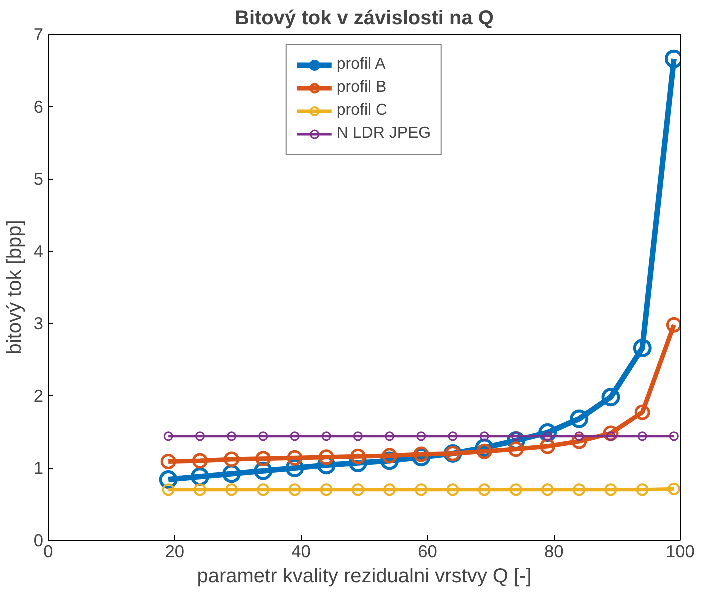 This screenshot has width=704, height=595. What do you see at coordinates (362, 111) in the screenshot?
I see `legend-label: profil C` at bounding box center [362, 111].